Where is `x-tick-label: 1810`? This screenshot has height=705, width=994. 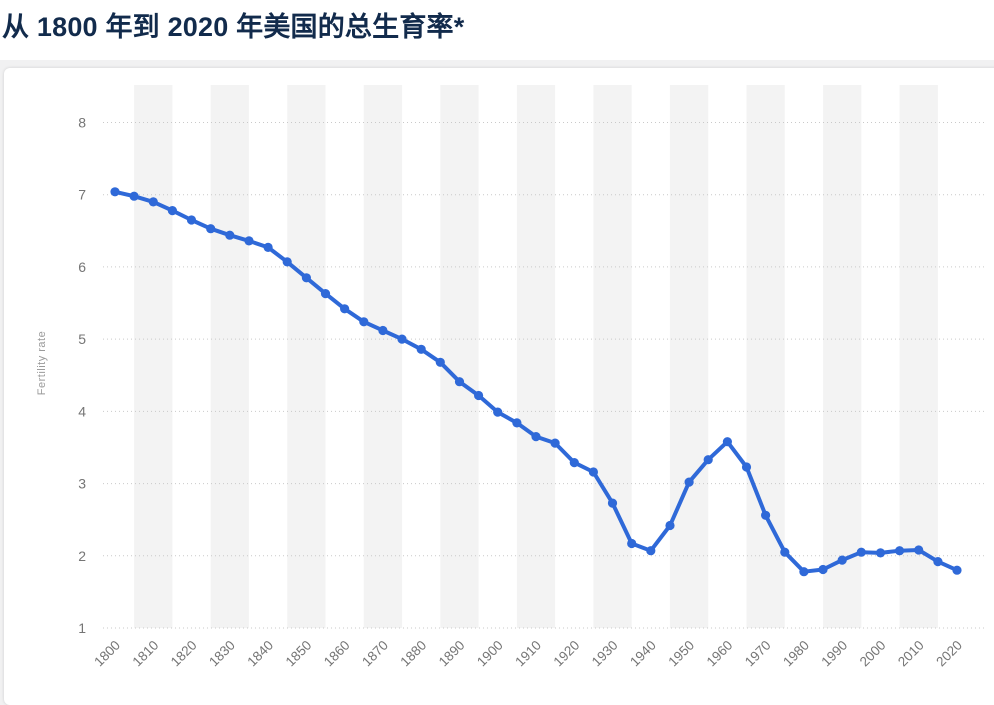
x-tick-label: 1810 is located at coordinates (146, 654).